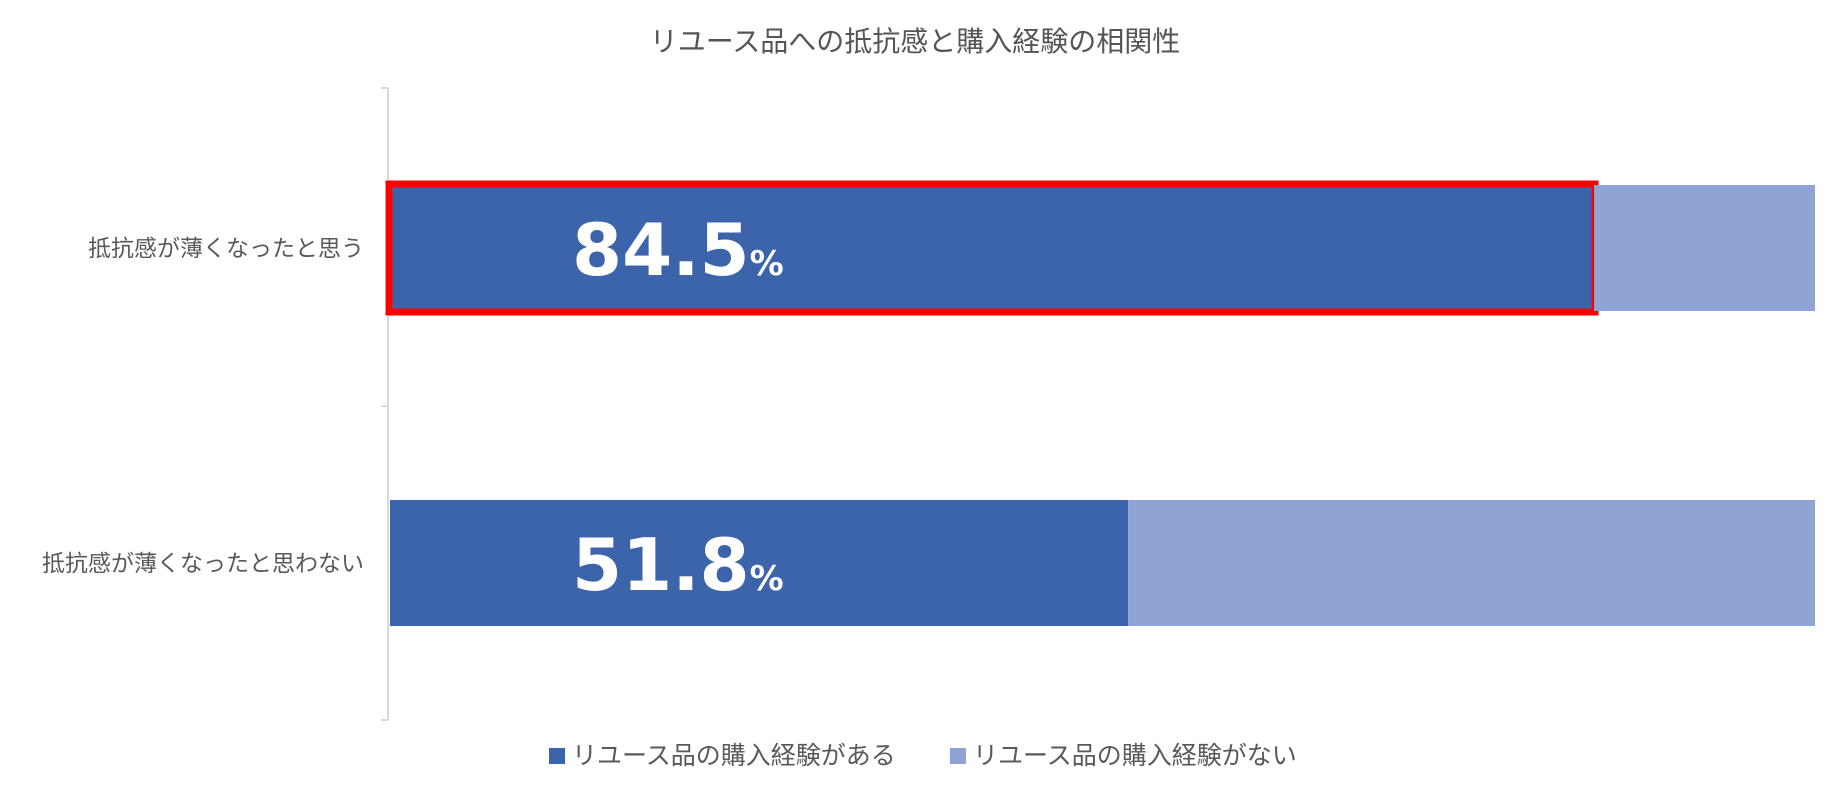 This screenshot has width=1831, height=797. What do you see at coordinates (678, 407) in the screenshot?
I see `data-labels: 84.5%51.8%` at bounding box center [678, 407].